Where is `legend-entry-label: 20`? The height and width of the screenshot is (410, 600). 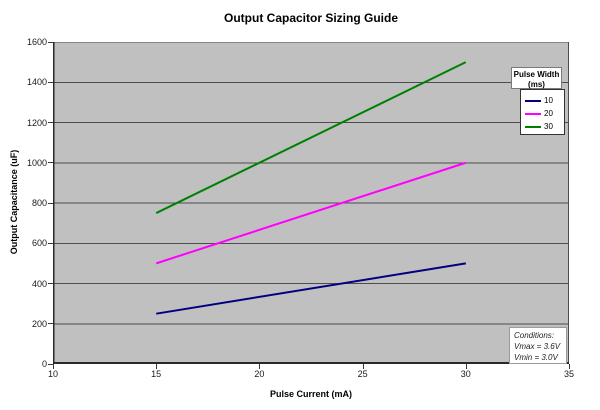 legend-entry-label: 20 is located at coordinates (548, 113).